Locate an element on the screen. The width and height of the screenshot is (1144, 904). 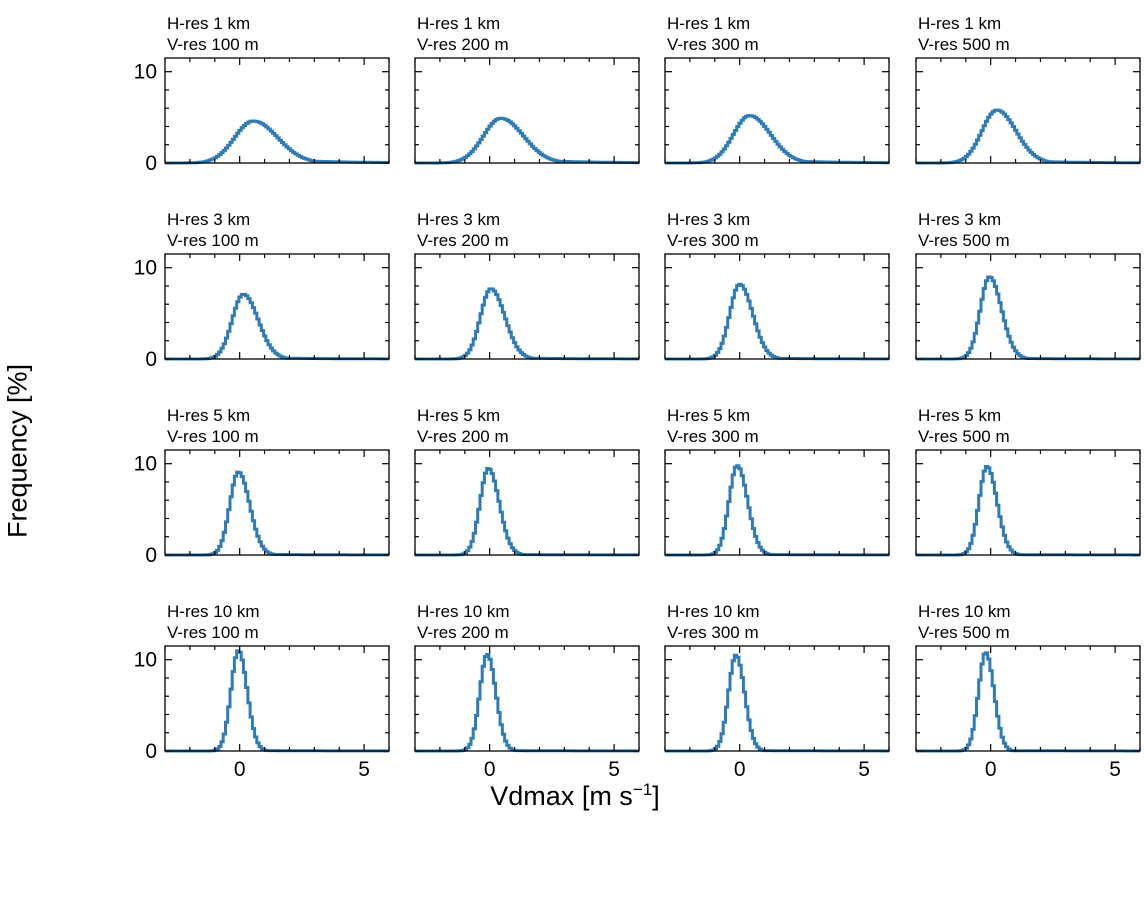
x-axis-label: Vdmax [m s−1] is located at coordinates (575, 796).